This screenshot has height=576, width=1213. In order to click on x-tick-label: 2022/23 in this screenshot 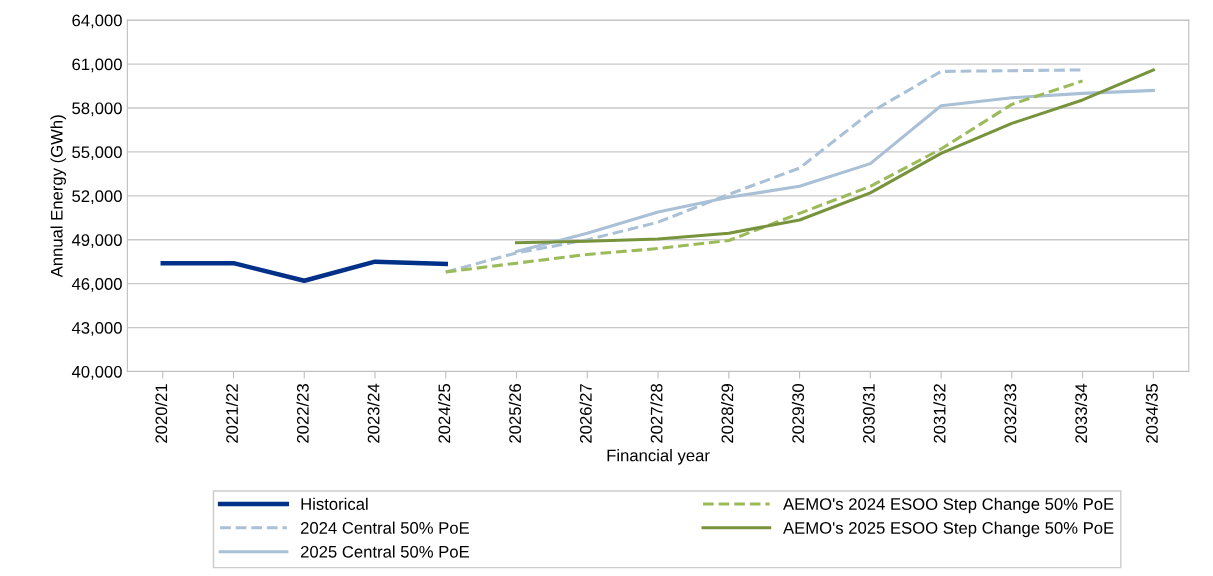, I will do `click(302, 413)`.